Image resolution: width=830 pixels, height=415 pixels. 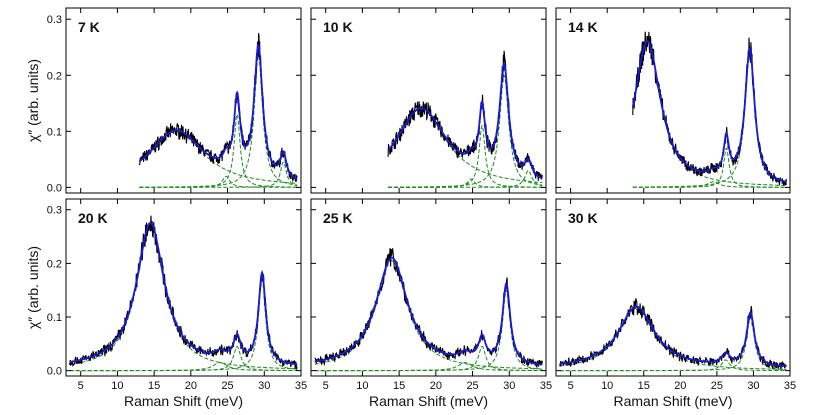 I want to click on temperature-label: 7 K, so click(x=89, y=27).